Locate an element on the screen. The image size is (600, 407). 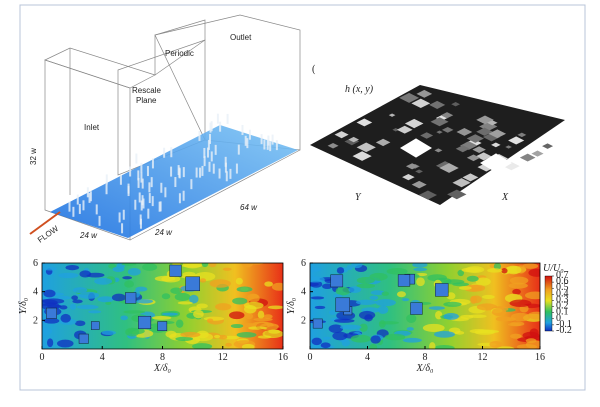
x-tick-label: 16 is located at coordinates (540, 357).